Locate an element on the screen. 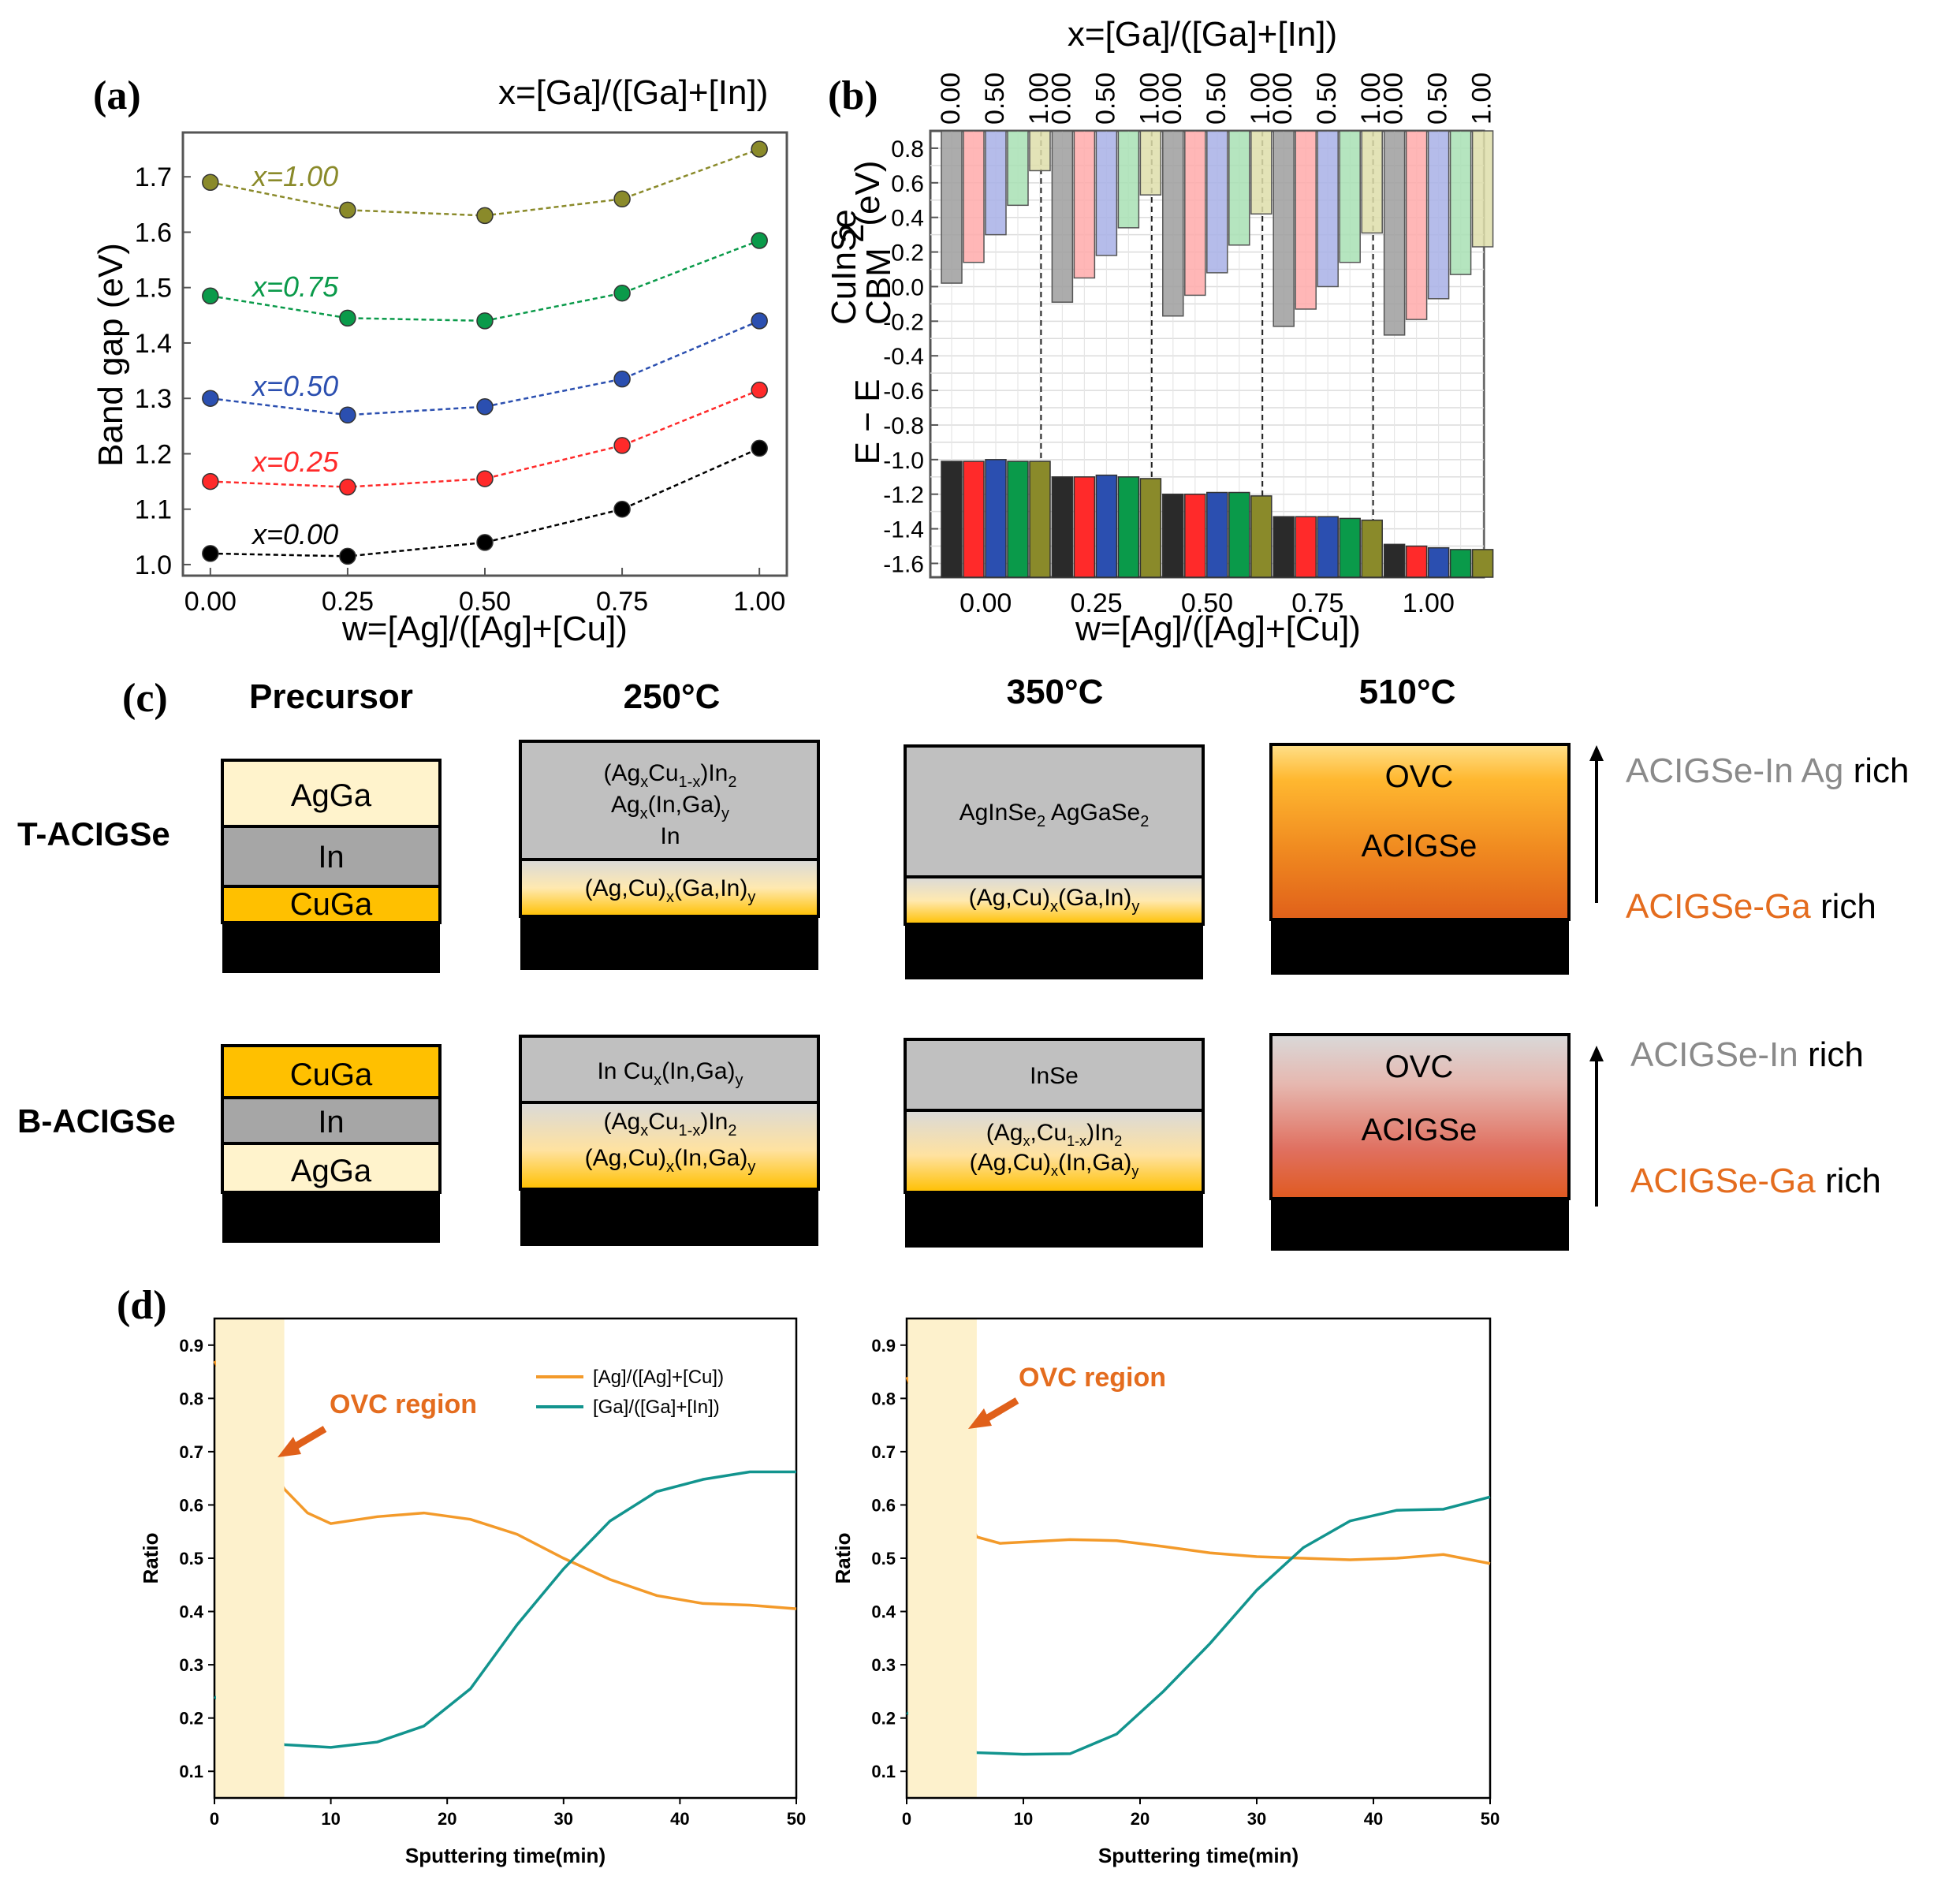  b-ytick-label: 0.4 is located at coordinates (907, 219).